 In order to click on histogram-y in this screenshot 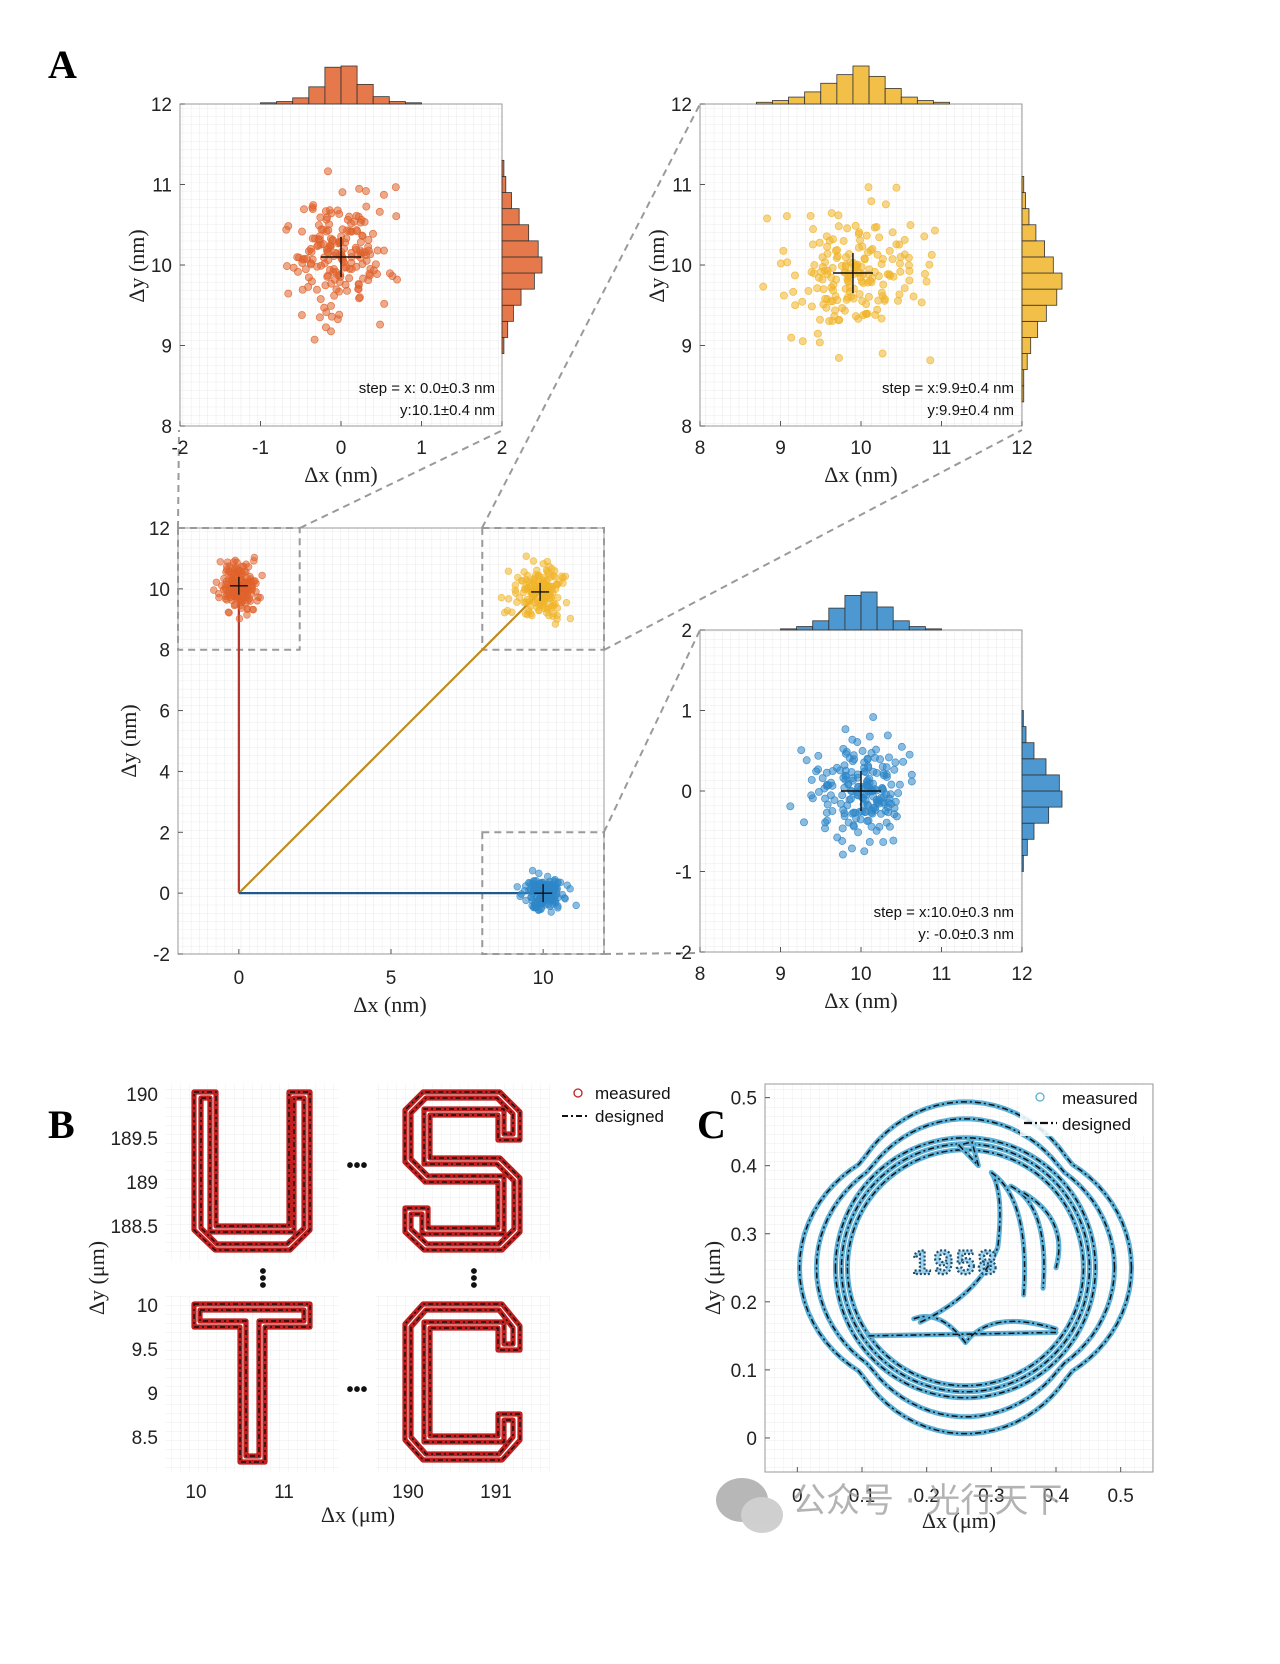, I will do `click(1042, 791)`.